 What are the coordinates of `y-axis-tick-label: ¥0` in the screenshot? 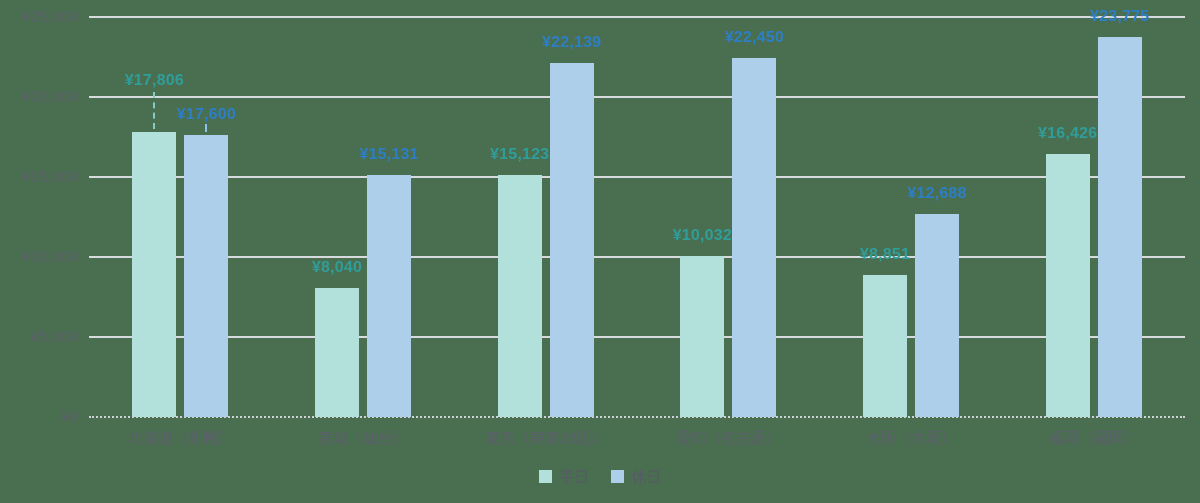 It's located at (69, 417).